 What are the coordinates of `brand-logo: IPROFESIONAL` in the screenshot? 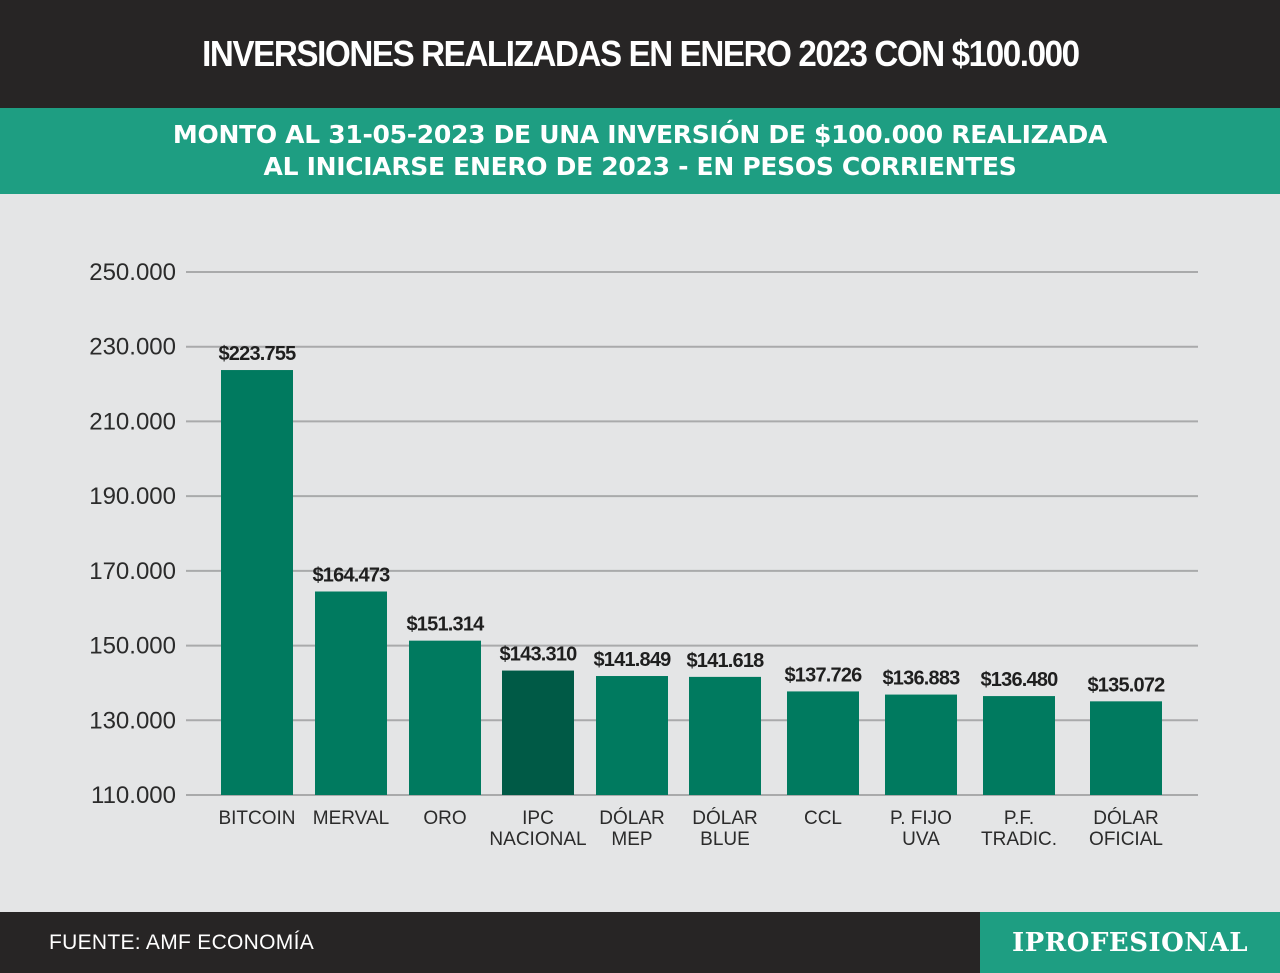 It's located at (1130, 942).